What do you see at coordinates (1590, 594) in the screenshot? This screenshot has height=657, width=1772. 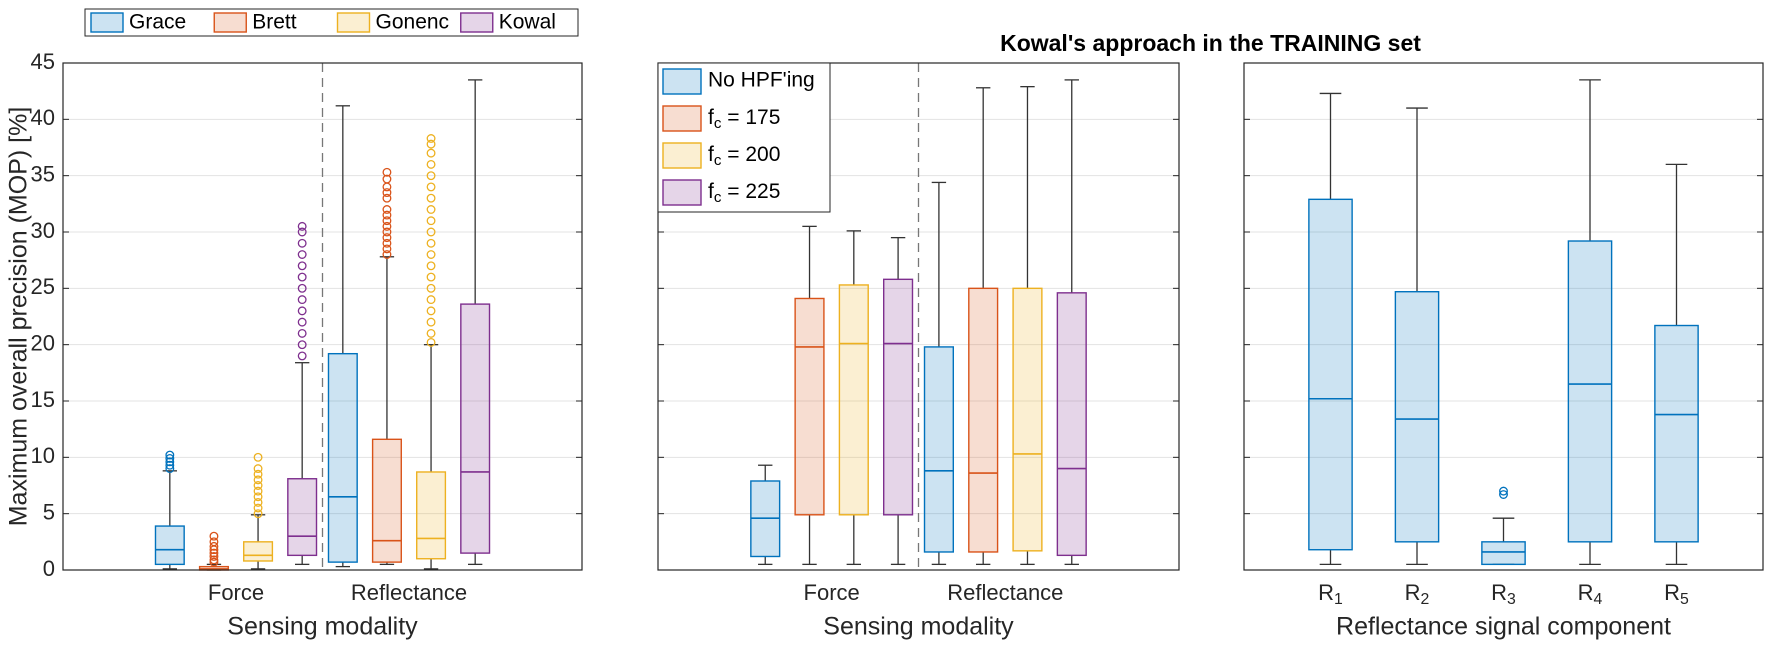 I see `x-tick-label: R4` at bounding box center [1590, 594].